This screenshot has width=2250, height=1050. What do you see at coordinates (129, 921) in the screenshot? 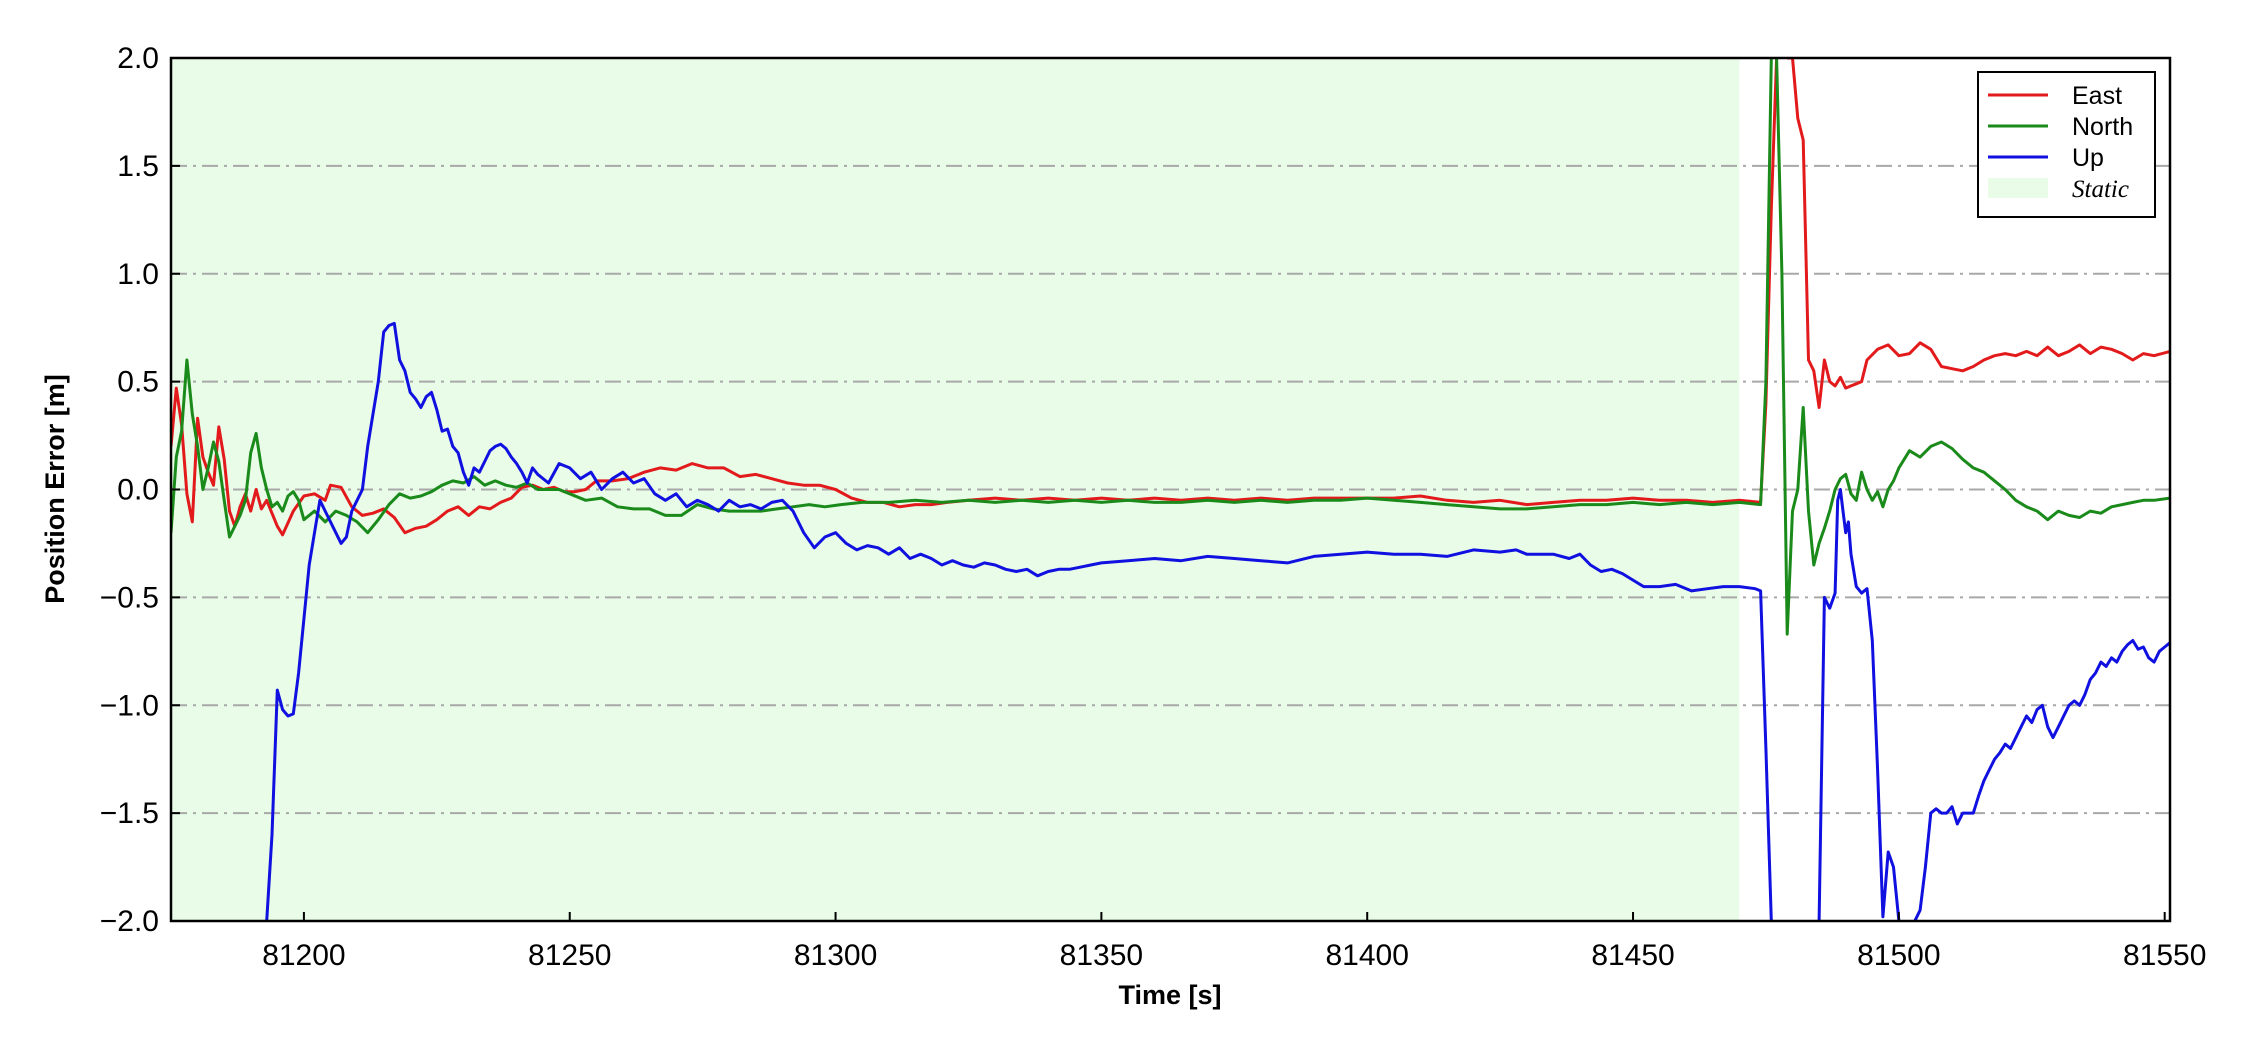
I see `y-tick-label: −2.0` at bounding box center [129, 921].